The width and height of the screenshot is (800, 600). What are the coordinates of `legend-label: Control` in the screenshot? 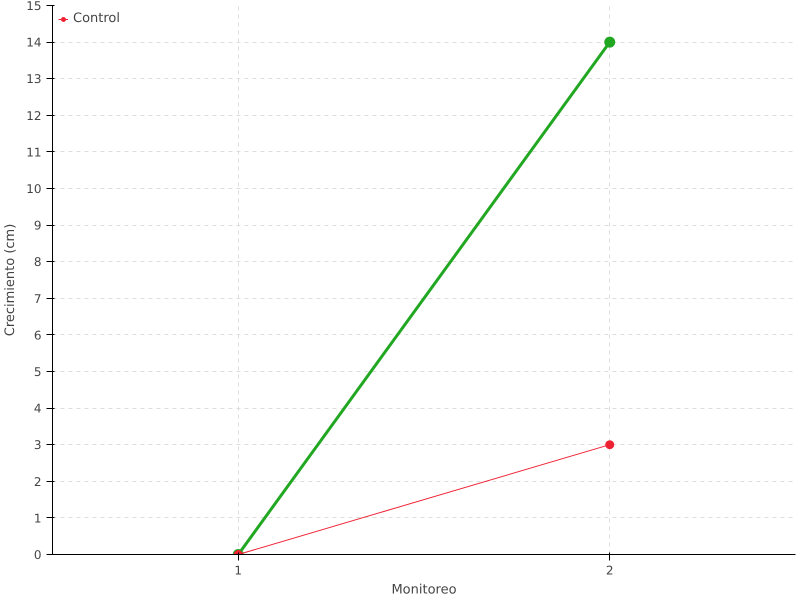 It's located at (96, 18).